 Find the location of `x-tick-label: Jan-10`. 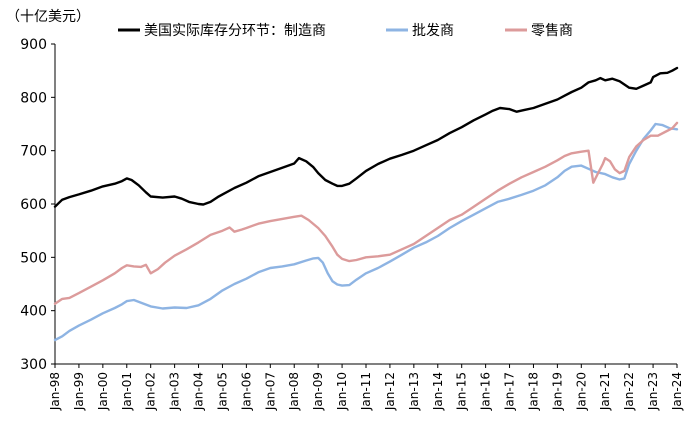

x-tick-label: Jan-10 is located at coordinates (342, 391).